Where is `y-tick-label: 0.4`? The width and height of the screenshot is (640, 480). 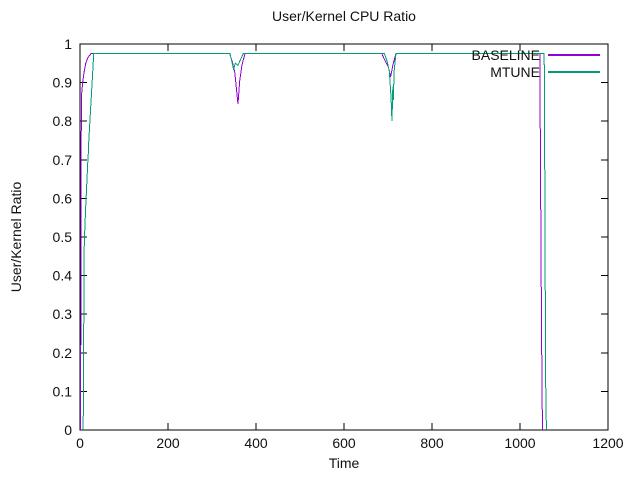 y-tick-label: 0.4 is located at coordinates (63, 276).